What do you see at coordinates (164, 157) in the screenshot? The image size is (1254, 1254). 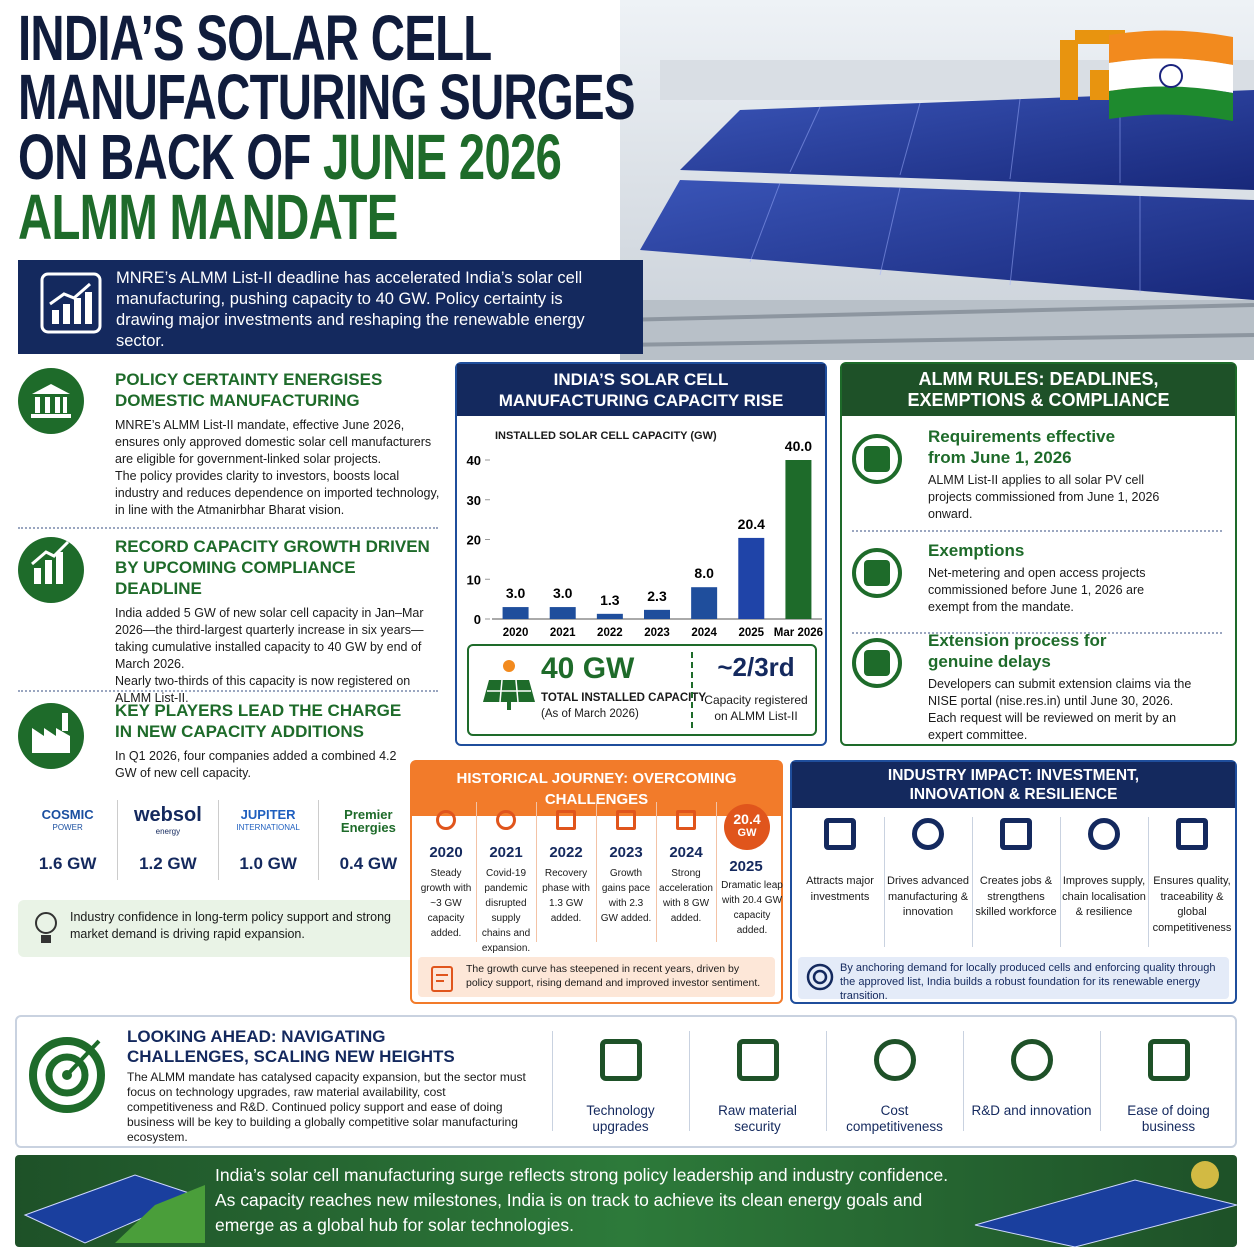 I see `title-text: ON BACK OF` at bounding box center [164, 157].